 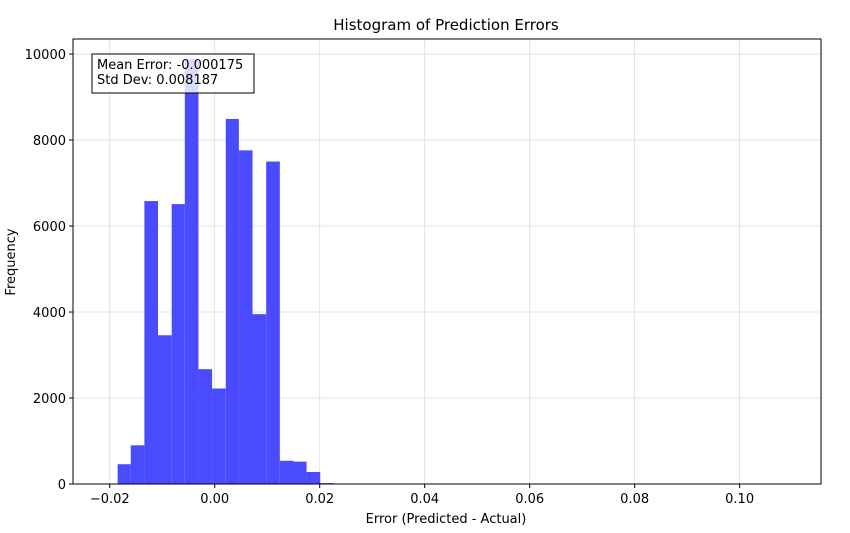 I want to click on x-tick-label: 0.10, so click(x=739, y=499).